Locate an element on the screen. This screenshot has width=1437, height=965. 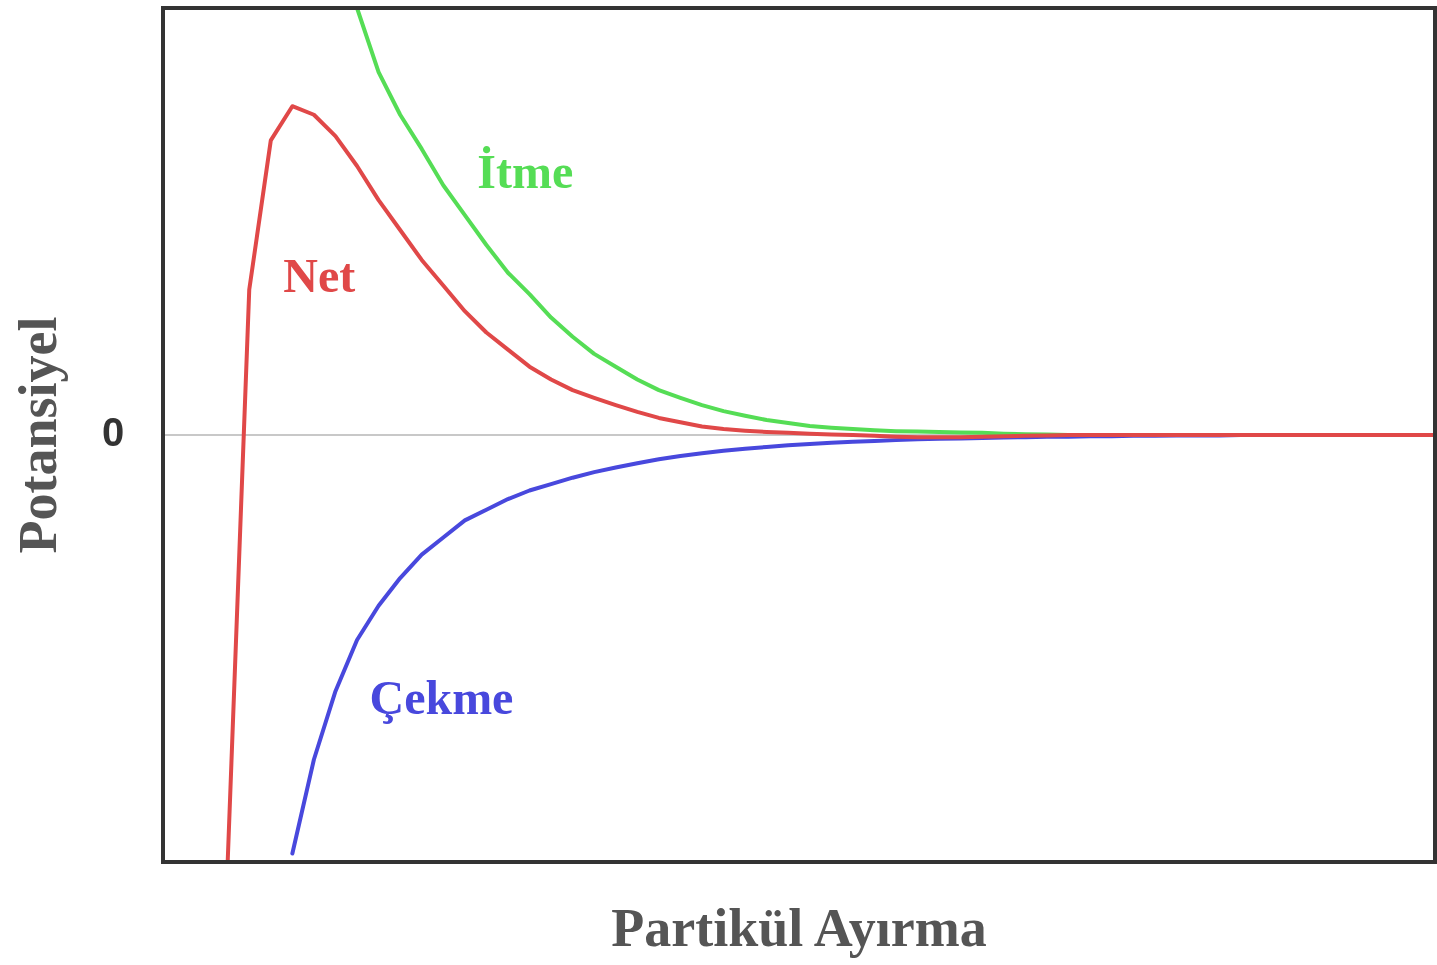
series-label: İtme is located at coordinates (525, 171).